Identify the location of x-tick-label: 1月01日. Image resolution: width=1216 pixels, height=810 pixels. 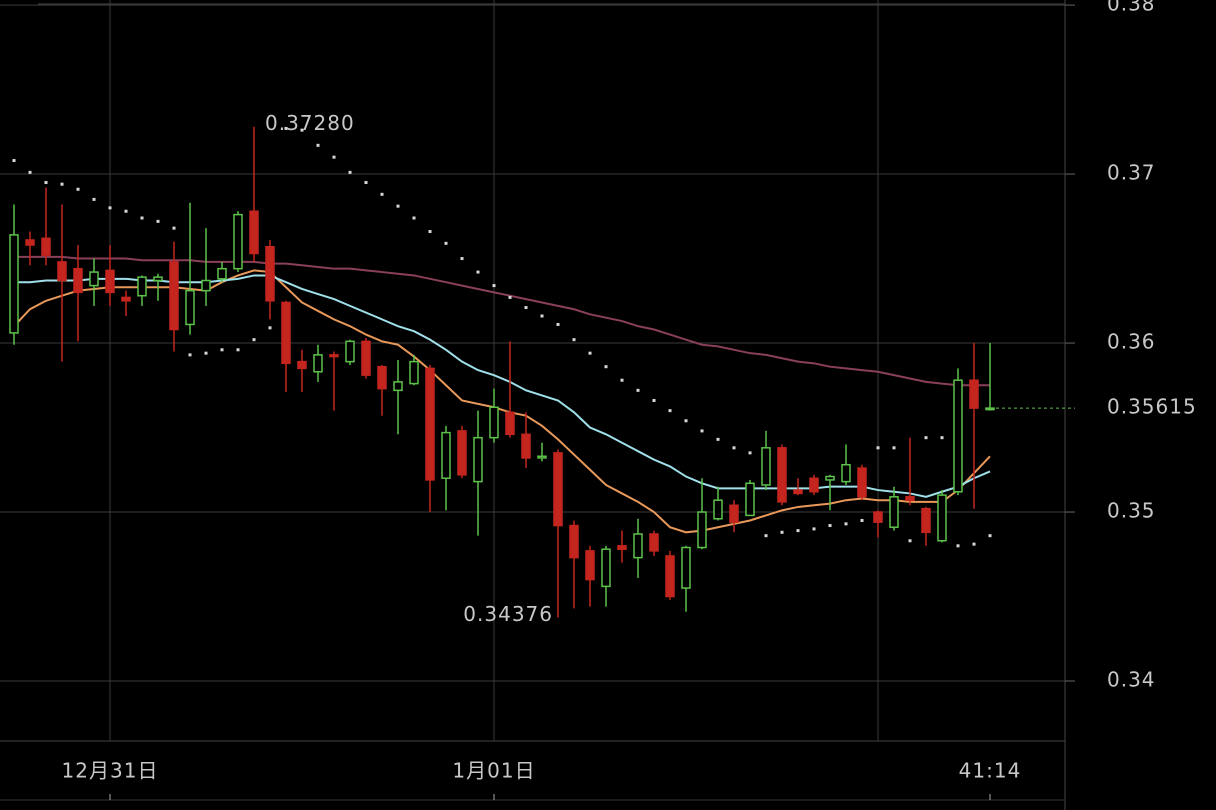
(493, 771).